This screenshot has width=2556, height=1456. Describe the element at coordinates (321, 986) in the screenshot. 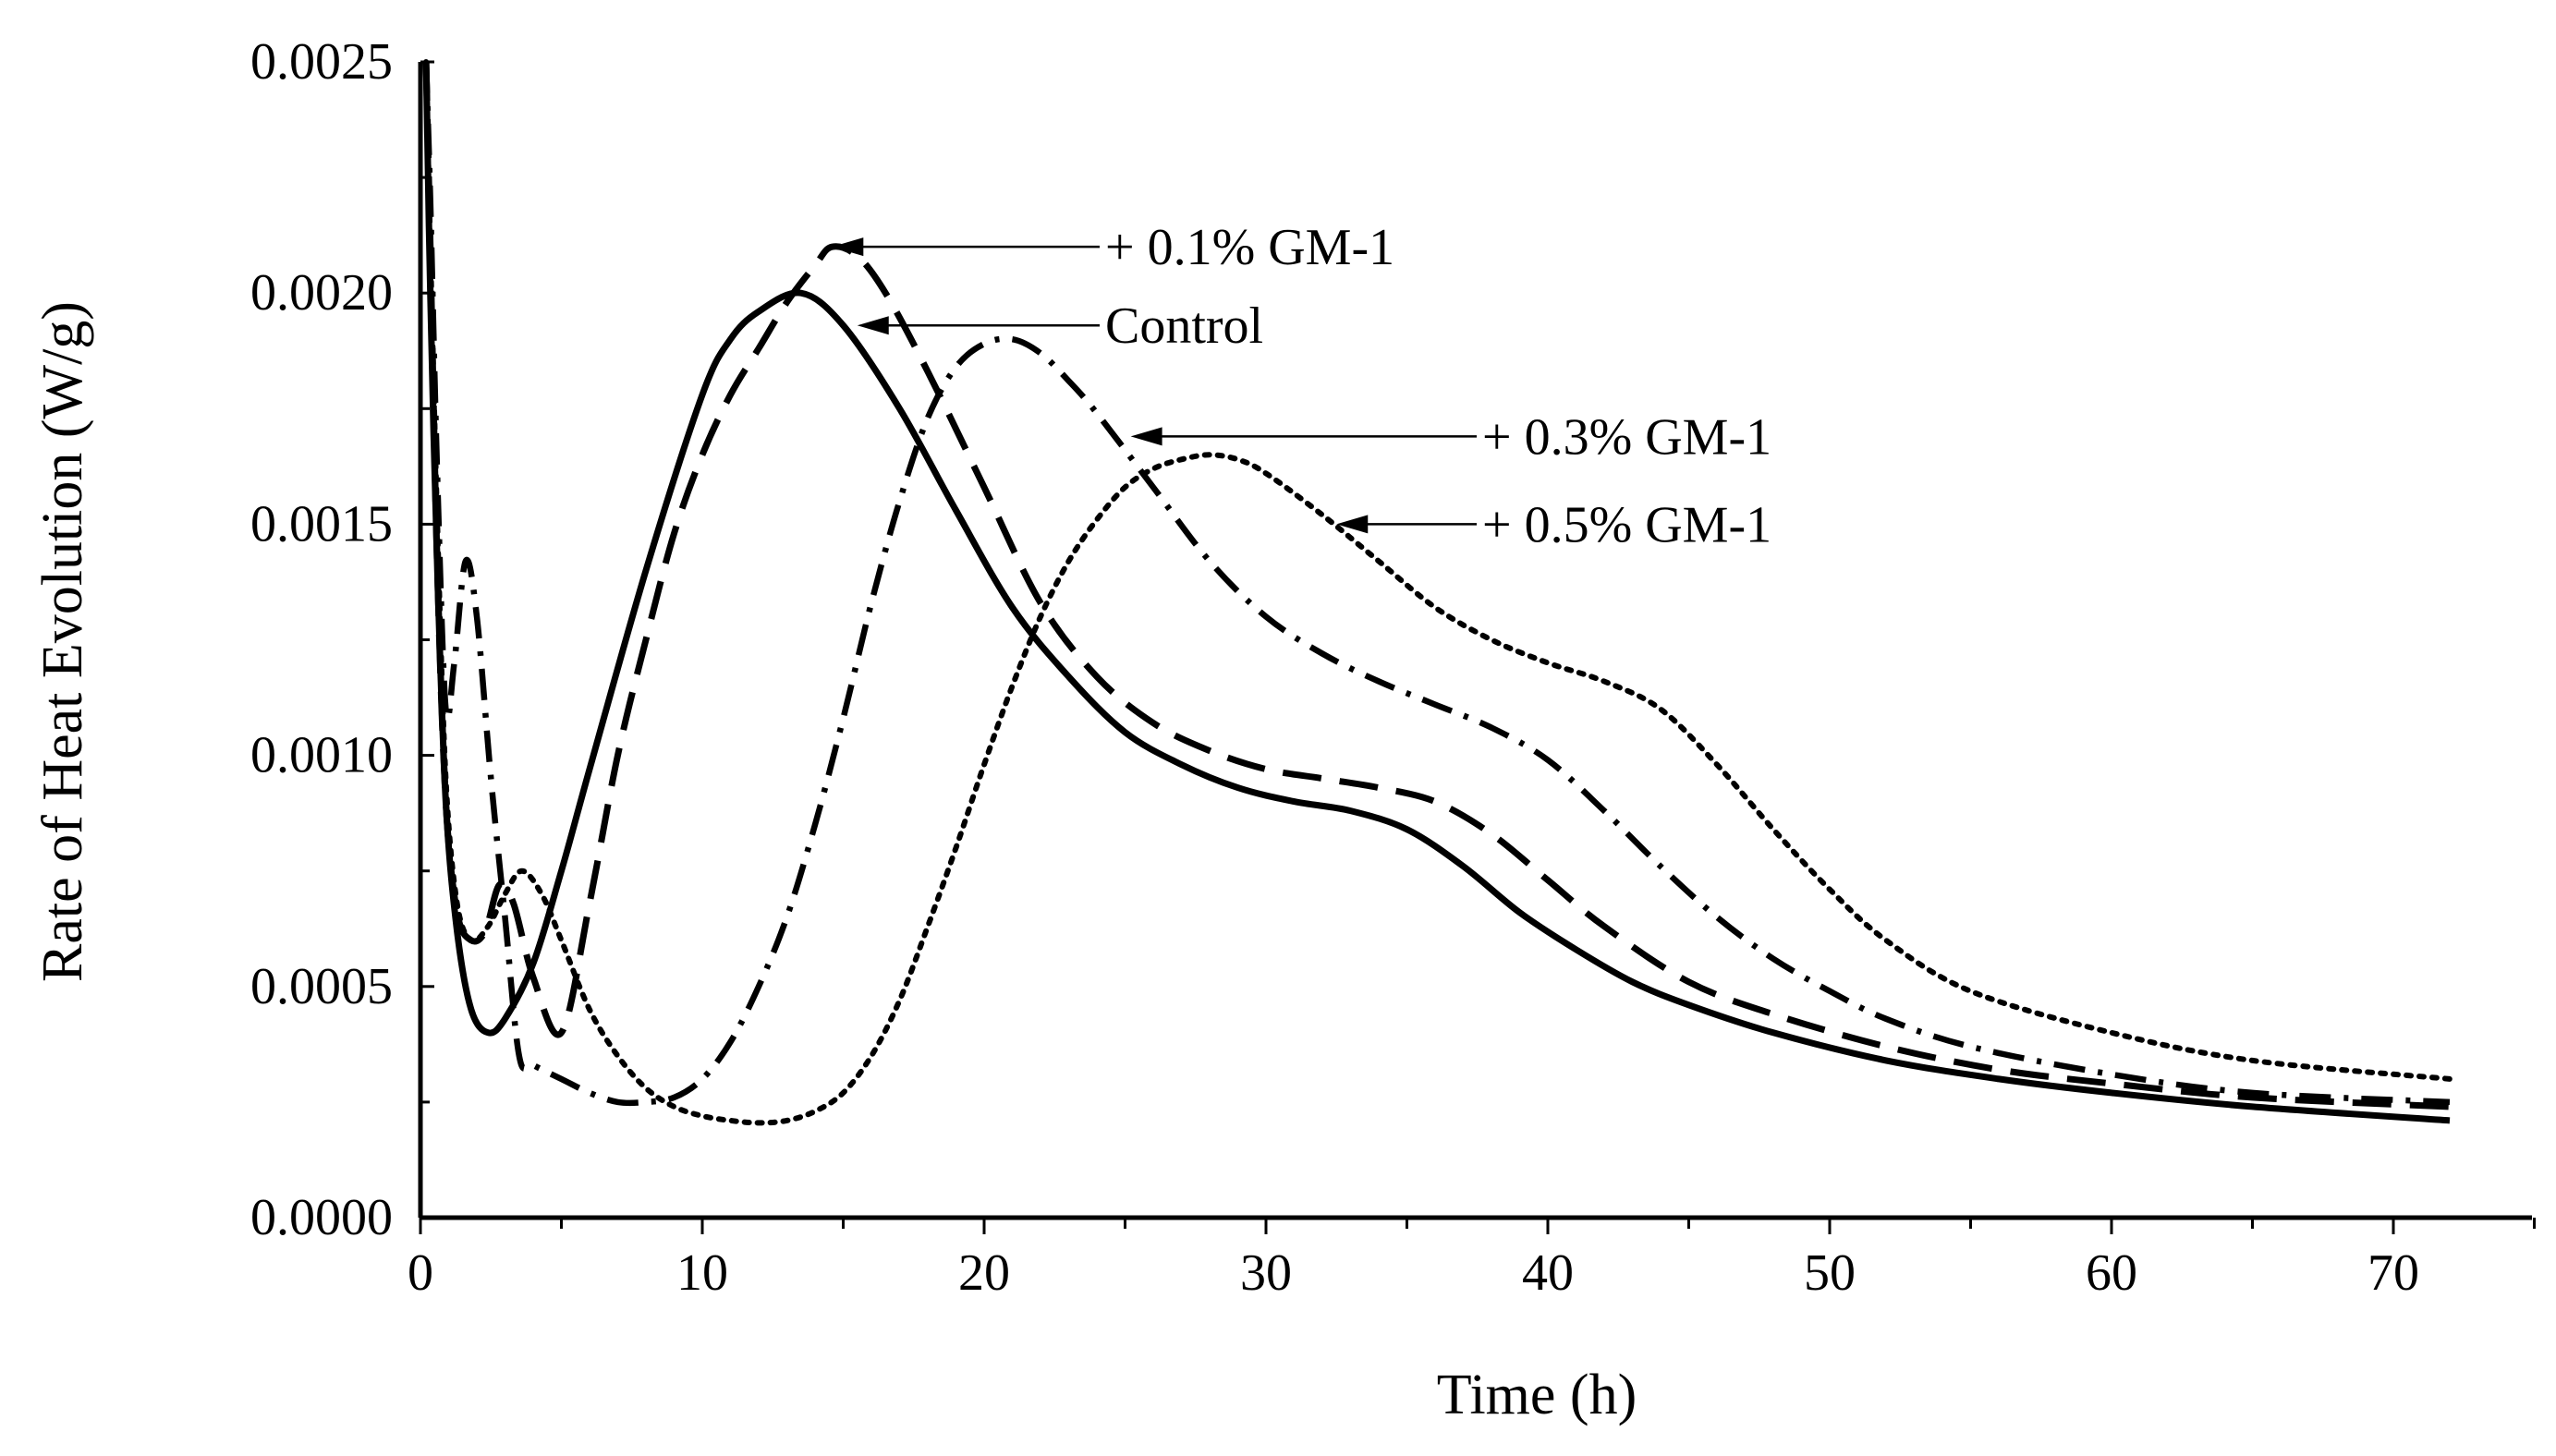

I see `y-tick-label: 0.0005` at that location.